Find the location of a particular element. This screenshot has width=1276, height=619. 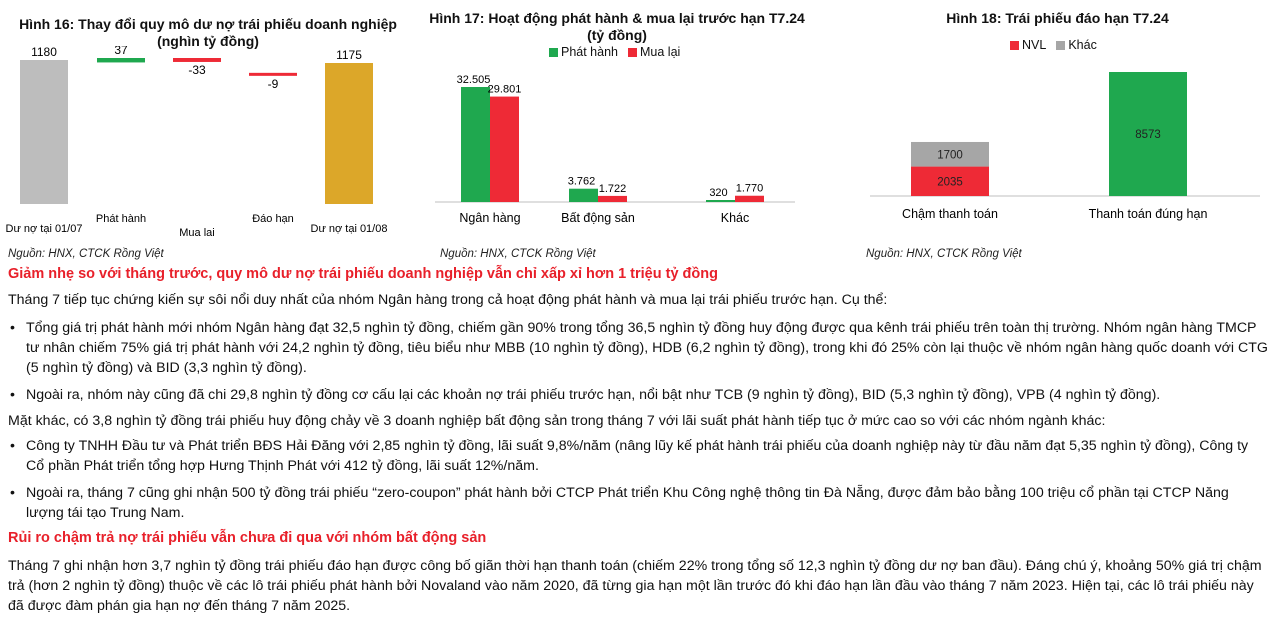

x-tick-label: Mua lại is located at coordinates (196, 231).